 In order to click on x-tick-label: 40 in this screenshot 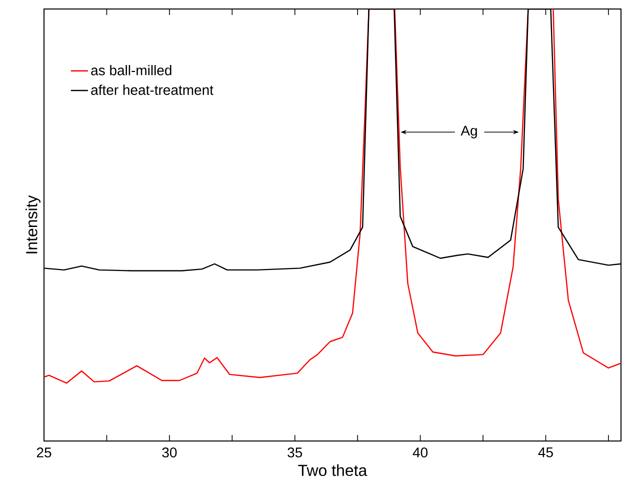, I will do `click(420, 453)`.